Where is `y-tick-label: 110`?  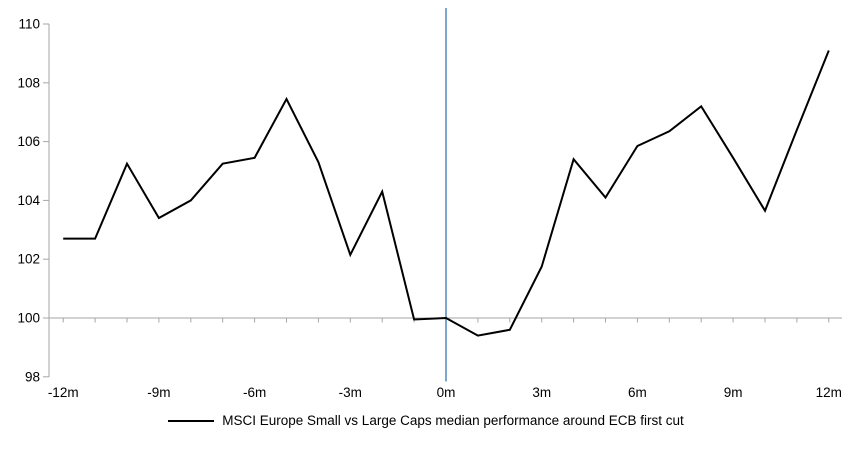 y-tick-label: 110 is located at coordinates (29, 24).